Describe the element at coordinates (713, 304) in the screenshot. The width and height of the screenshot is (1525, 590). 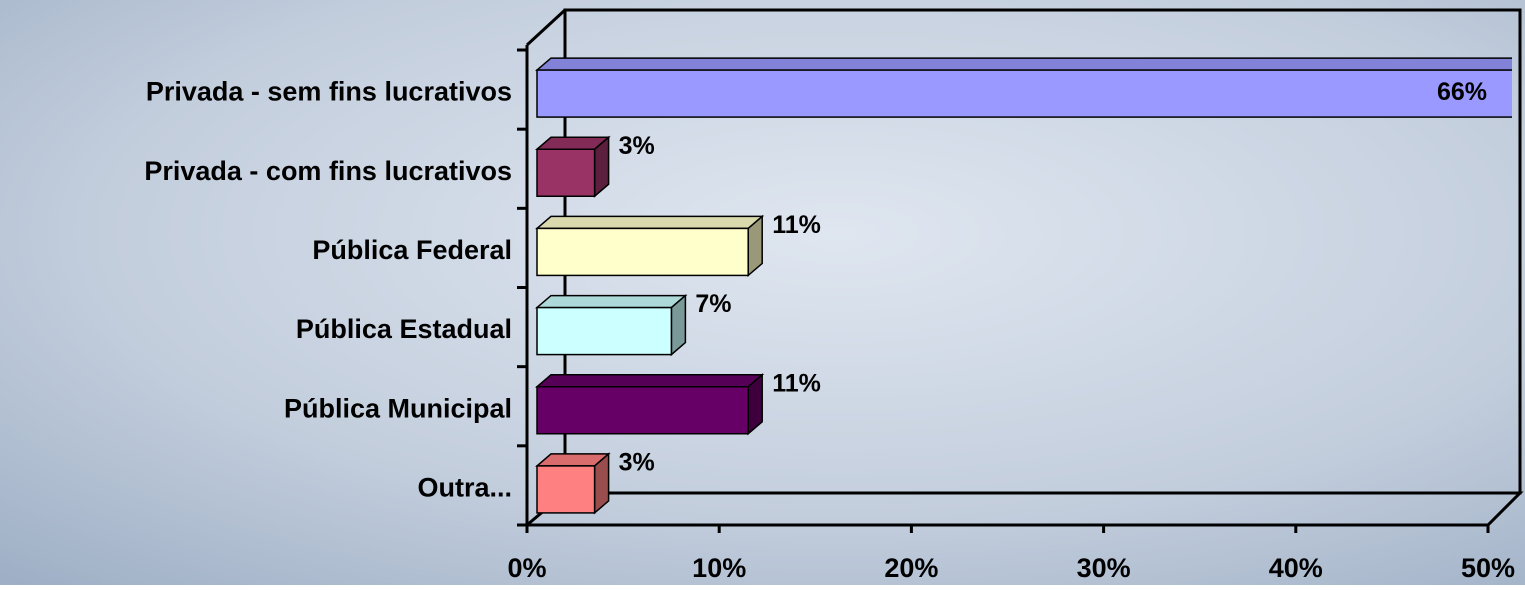
I see `value-label: 7%` at that location.